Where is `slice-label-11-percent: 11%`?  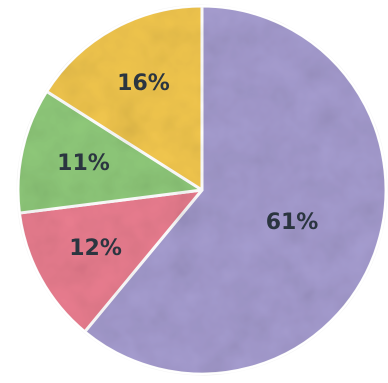 slice-label-11-percent: 11% is located at coordinates (83, 163).